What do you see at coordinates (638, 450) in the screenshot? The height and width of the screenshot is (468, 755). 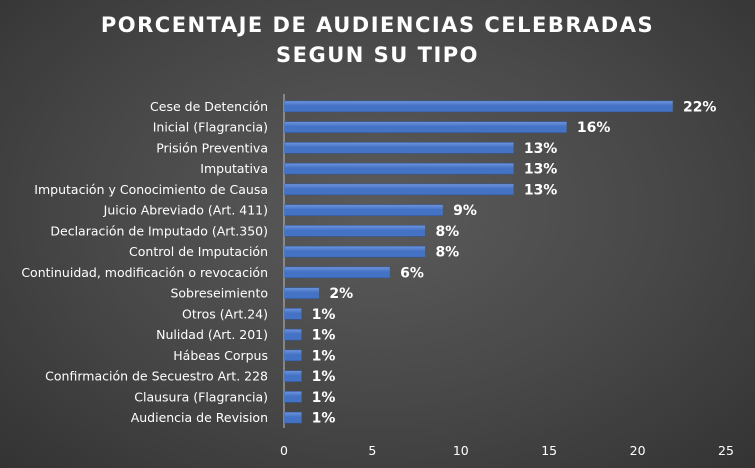 I see `x-tick-label: 20` at bounding box center [638, 450].